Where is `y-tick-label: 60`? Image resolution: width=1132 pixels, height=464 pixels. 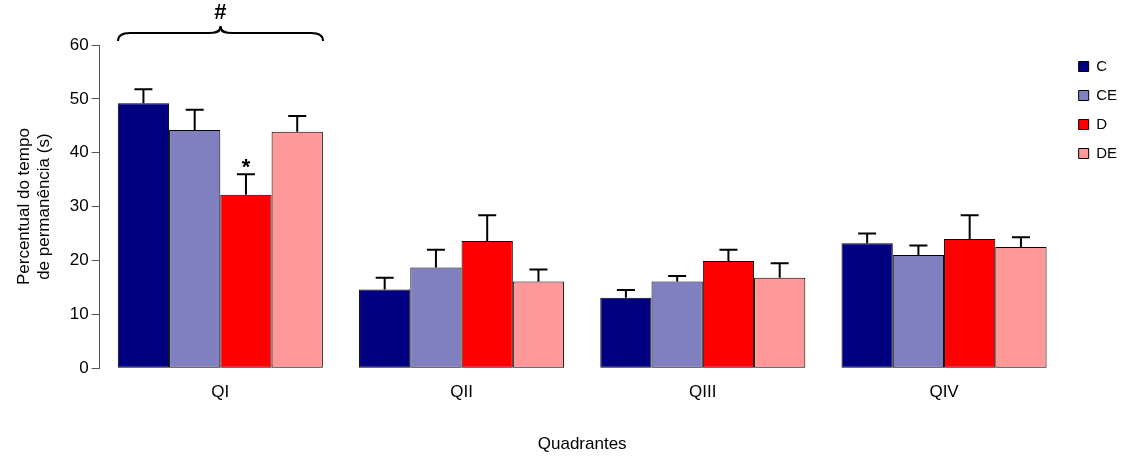 y-tick-label: 60 is located at coordinates (79, 44).